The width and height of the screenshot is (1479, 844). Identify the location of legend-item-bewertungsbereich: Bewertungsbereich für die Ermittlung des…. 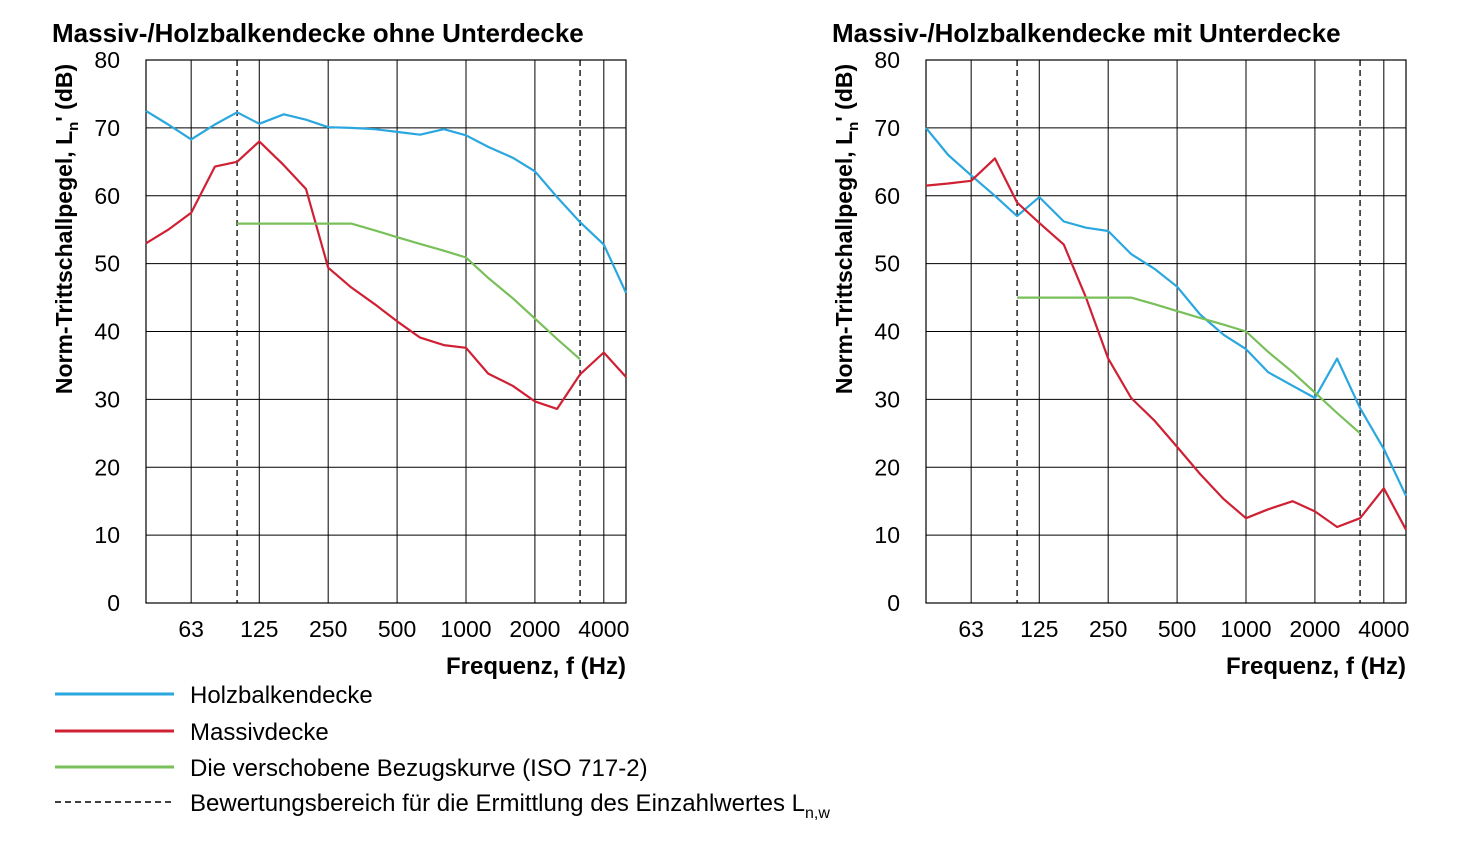
(442, 806).